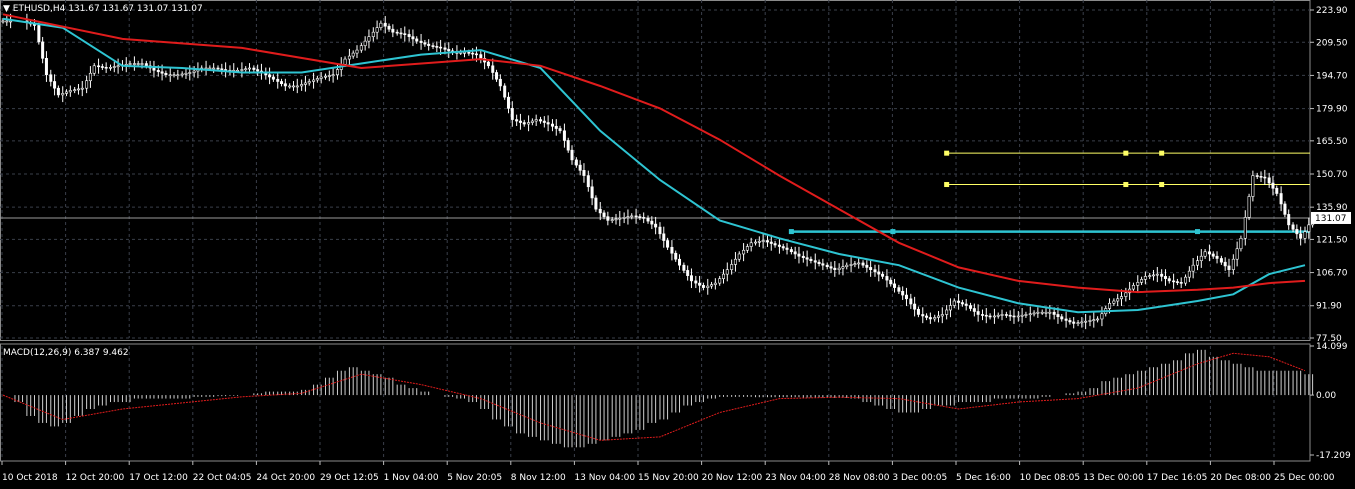 The image size is (1355, 489). What do you see at coordinates (1304, 478) in the screenshot?
I see `time-tick-label: 25 Dec 00:00` at bounding box center [1304, 478].